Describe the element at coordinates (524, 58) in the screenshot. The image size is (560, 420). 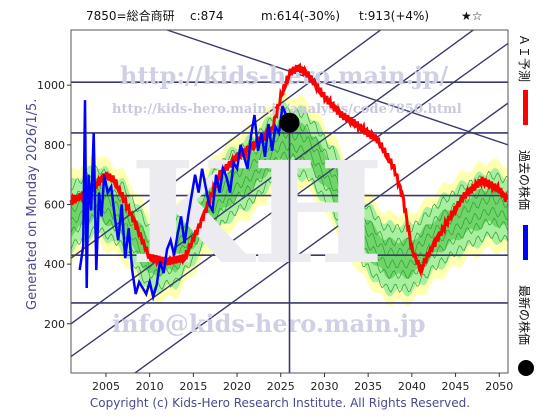
I see `legend-ai-forecast-label: ＡＩ予測` at that location.